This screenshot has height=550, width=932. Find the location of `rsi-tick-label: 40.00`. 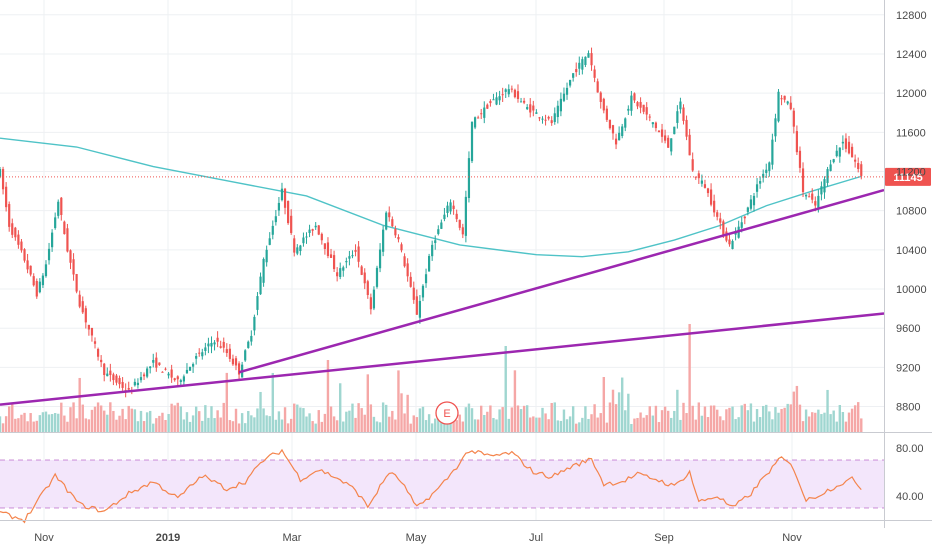

rsi-tick-label: 40.00 is located at coordinates (910, 497).